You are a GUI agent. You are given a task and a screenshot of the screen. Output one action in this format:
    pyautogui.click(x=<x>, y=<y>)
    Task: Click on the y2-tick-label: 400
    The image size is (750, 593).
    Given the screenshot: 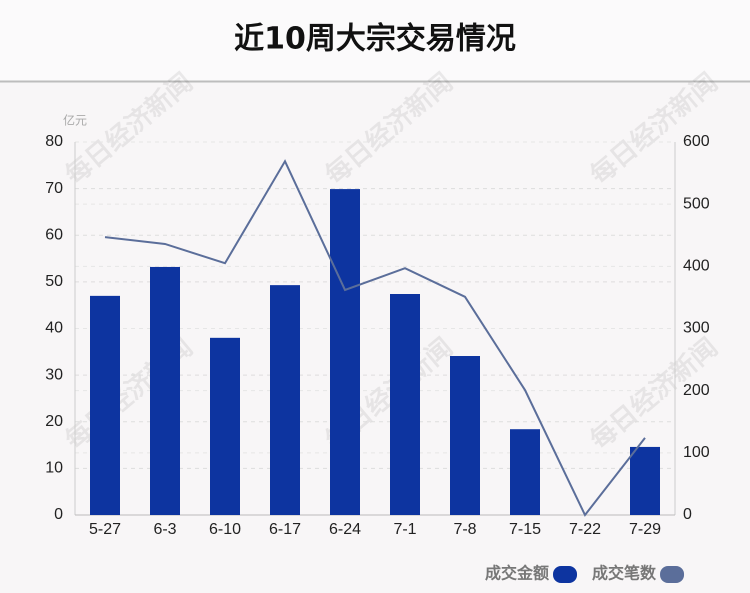 What is the action you would take?
    pyautogui.click(x=696, y=266)
    